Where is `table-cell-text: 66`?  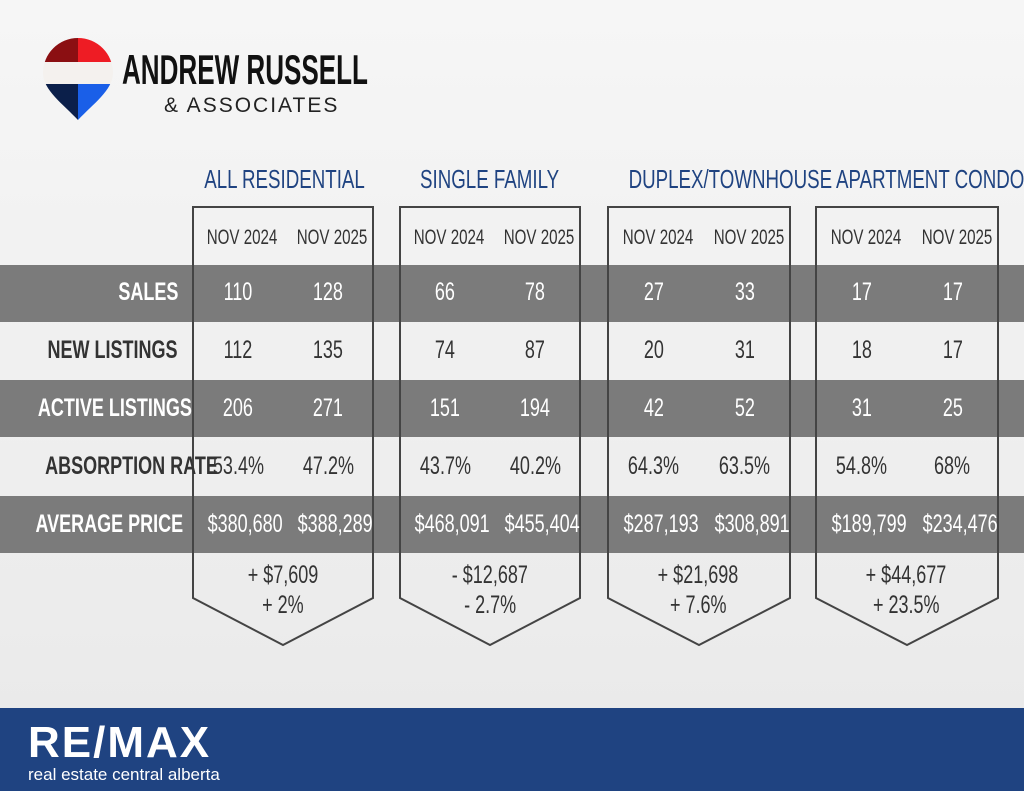 table-cell-text: 66 is located at coordinates (445, 292).